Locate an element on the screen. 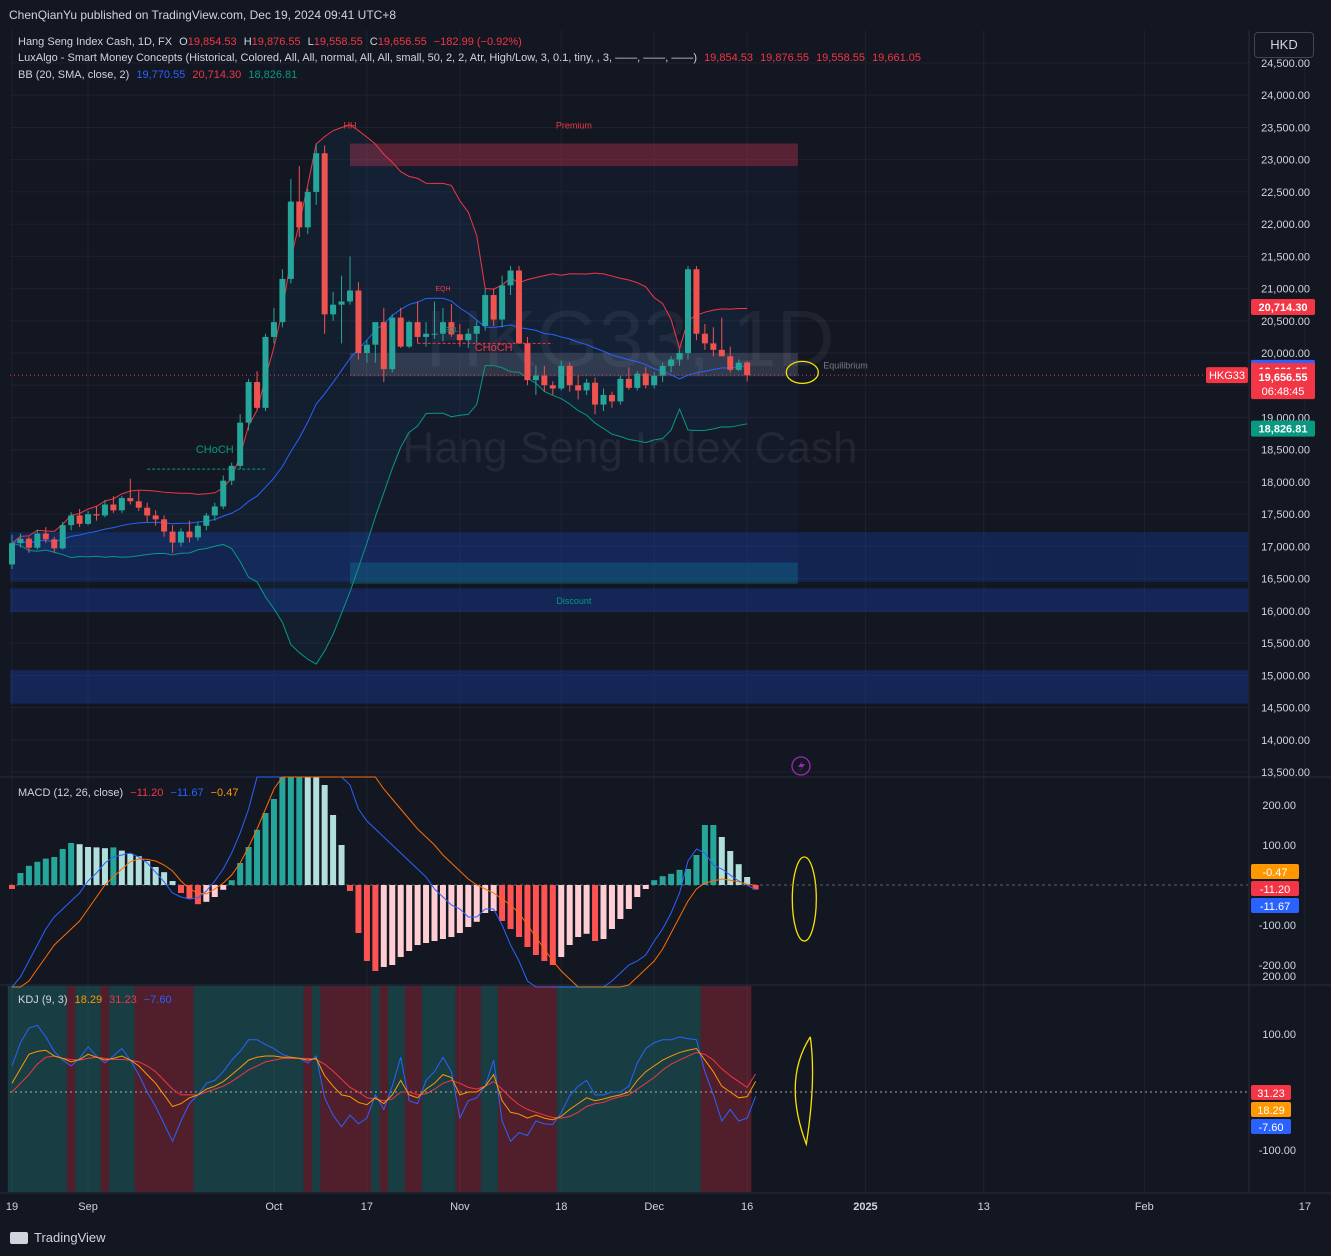  price-tick-label: 15,500.00 is located at coordinates (1285, 644).